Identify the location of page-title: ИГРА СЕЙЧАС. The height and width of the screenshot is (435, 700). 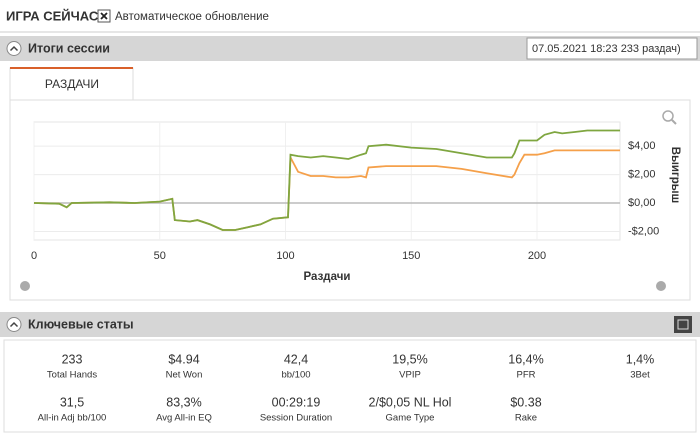
(52, 15).